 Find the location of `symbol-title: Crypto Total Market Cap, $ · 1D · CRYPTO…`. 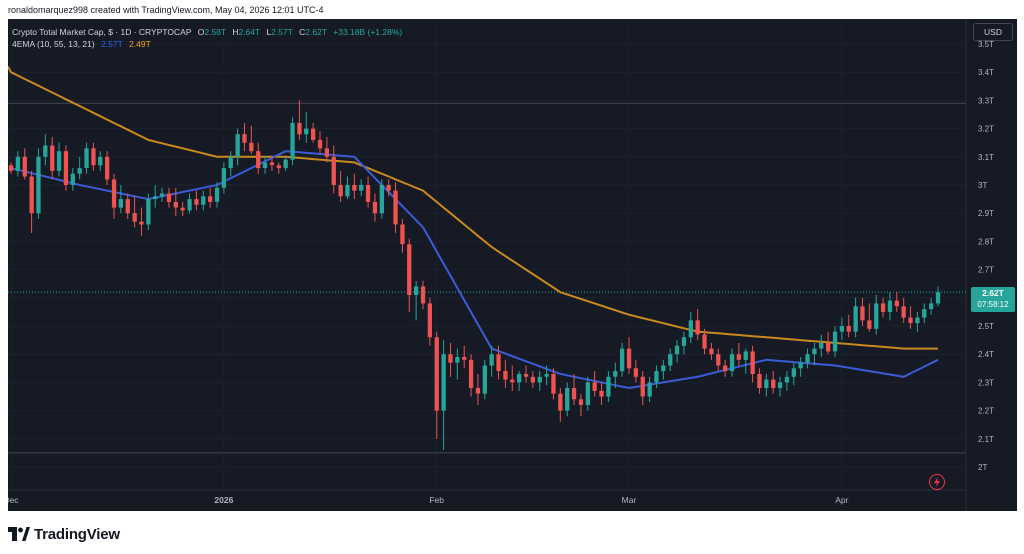

symbol-title: Crypto Total Market Cap, $ · 1D · CRYPTO… is located at coordinates (102, 32).